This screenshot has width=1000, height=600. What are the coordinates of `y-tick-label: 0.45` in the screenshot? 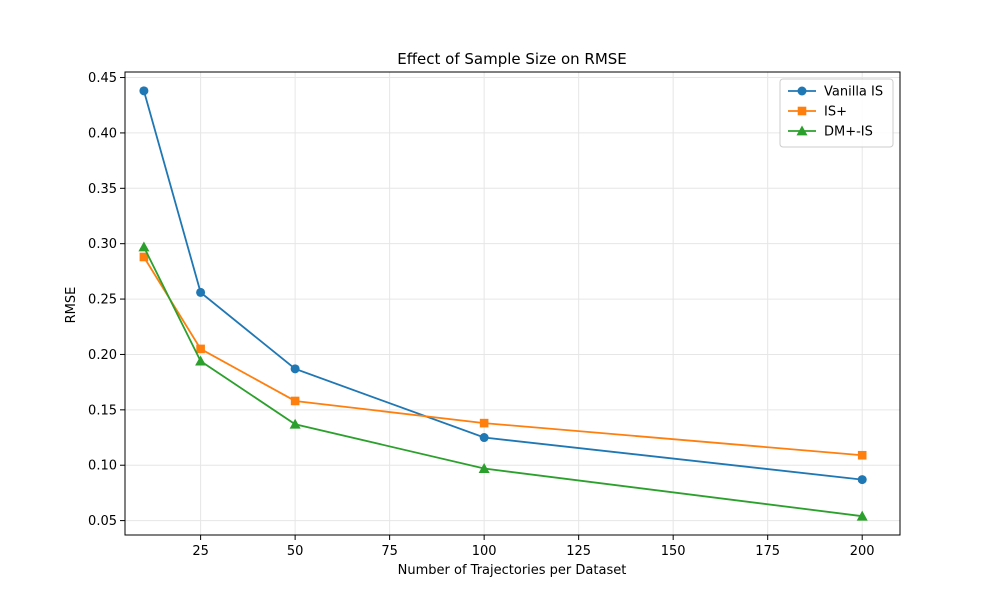 It's located at (102, 78).